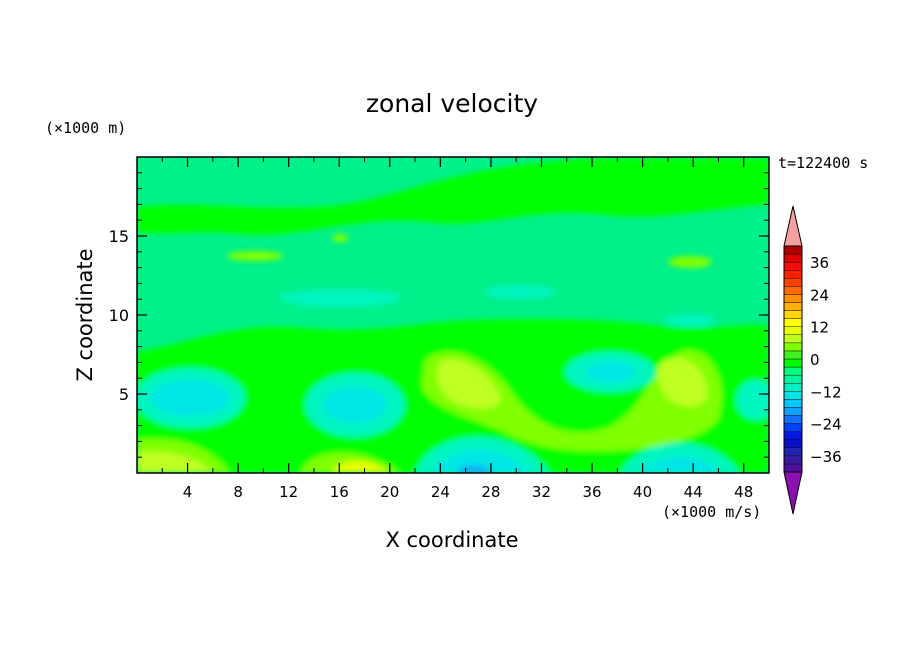 The image size is (904, 654). I want to click on x-tick-label: 16, so click(339, 492).